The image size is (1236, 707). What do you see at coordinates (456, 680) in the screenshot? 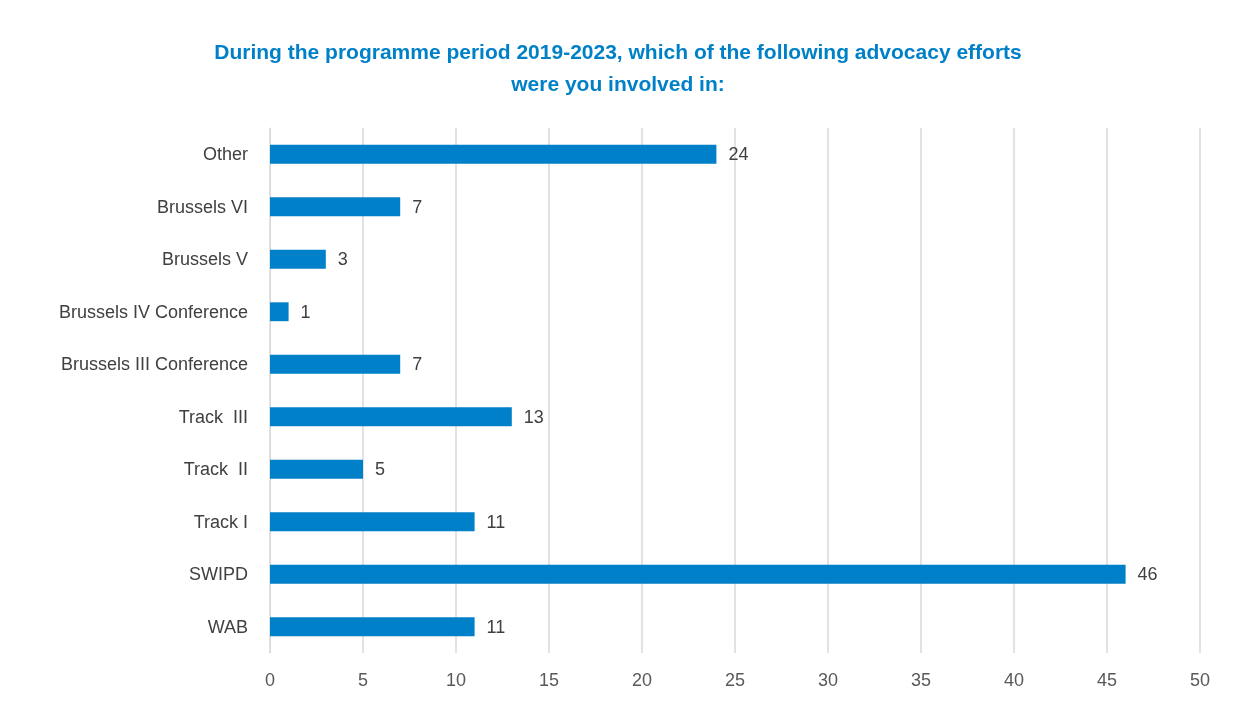
I see `x-tick-label: 10` at bounding box center [456, 680].